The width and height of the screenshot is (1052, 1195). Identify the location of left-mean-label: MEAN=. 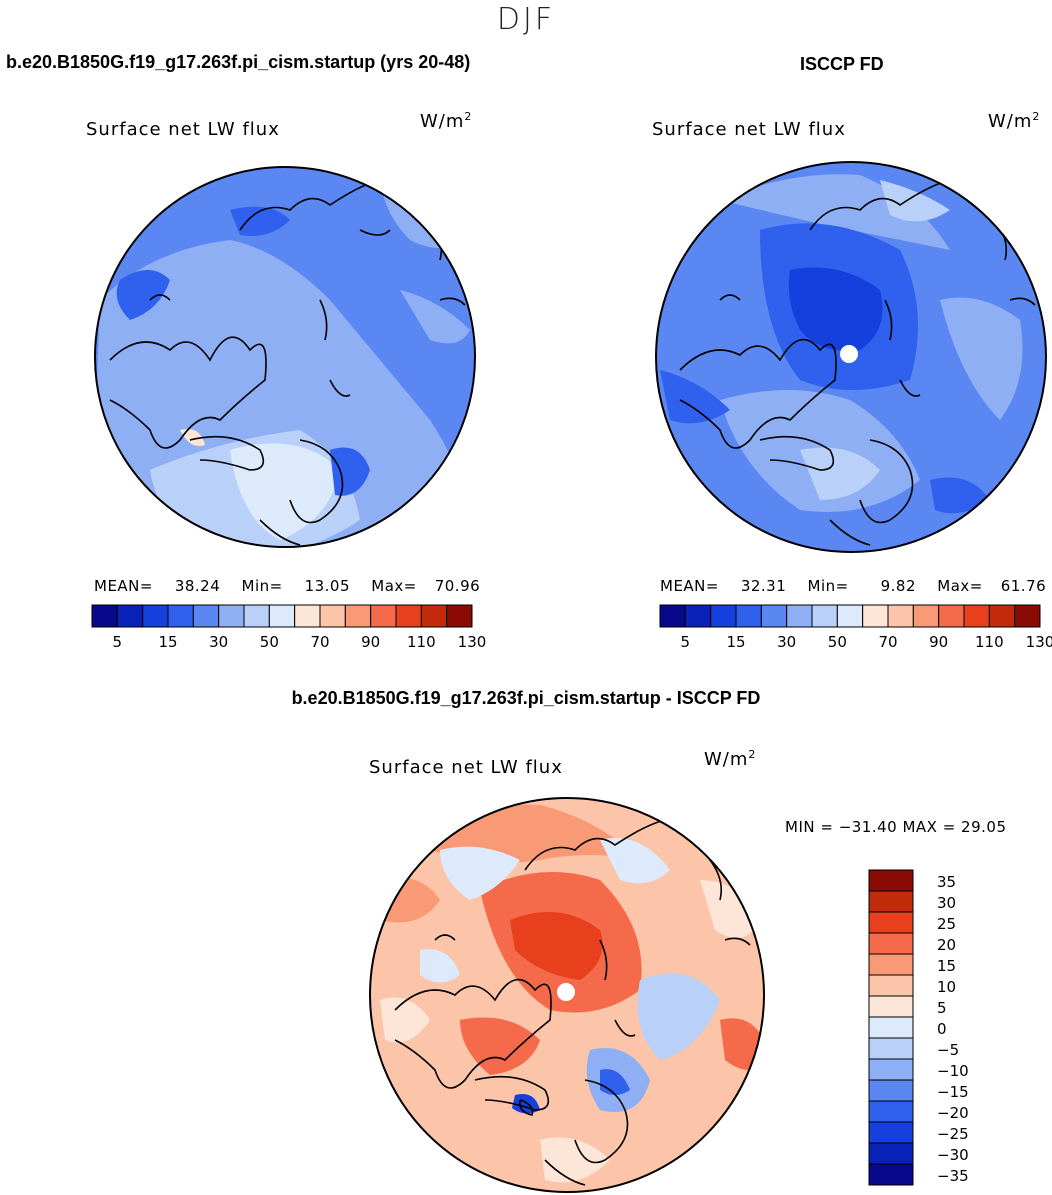
(123, 586).